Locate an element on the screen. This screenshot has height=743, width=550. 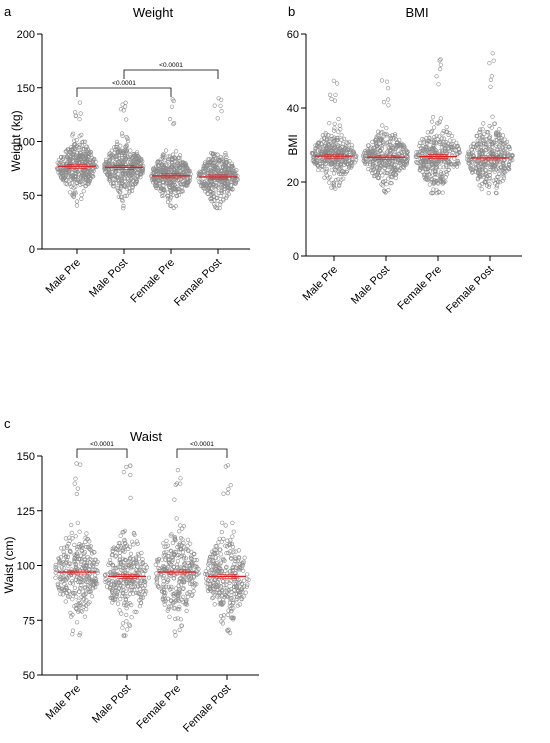
p-value-label: <0.0001 is located at coordinates (102, 444).